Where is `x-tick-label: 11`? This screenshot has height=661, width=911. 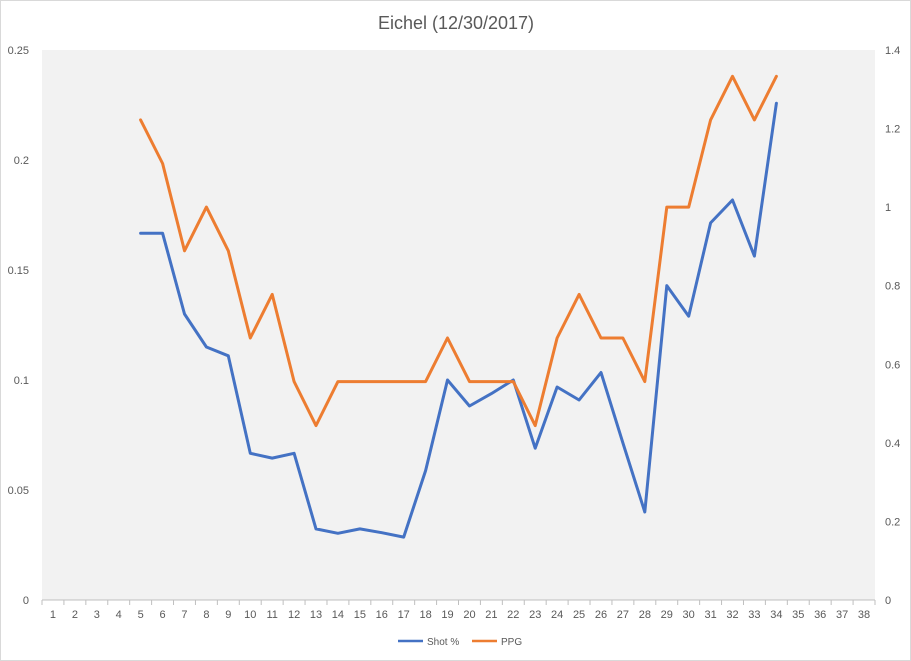
x-tick-label: 11 is located at coordinates (271, 615).